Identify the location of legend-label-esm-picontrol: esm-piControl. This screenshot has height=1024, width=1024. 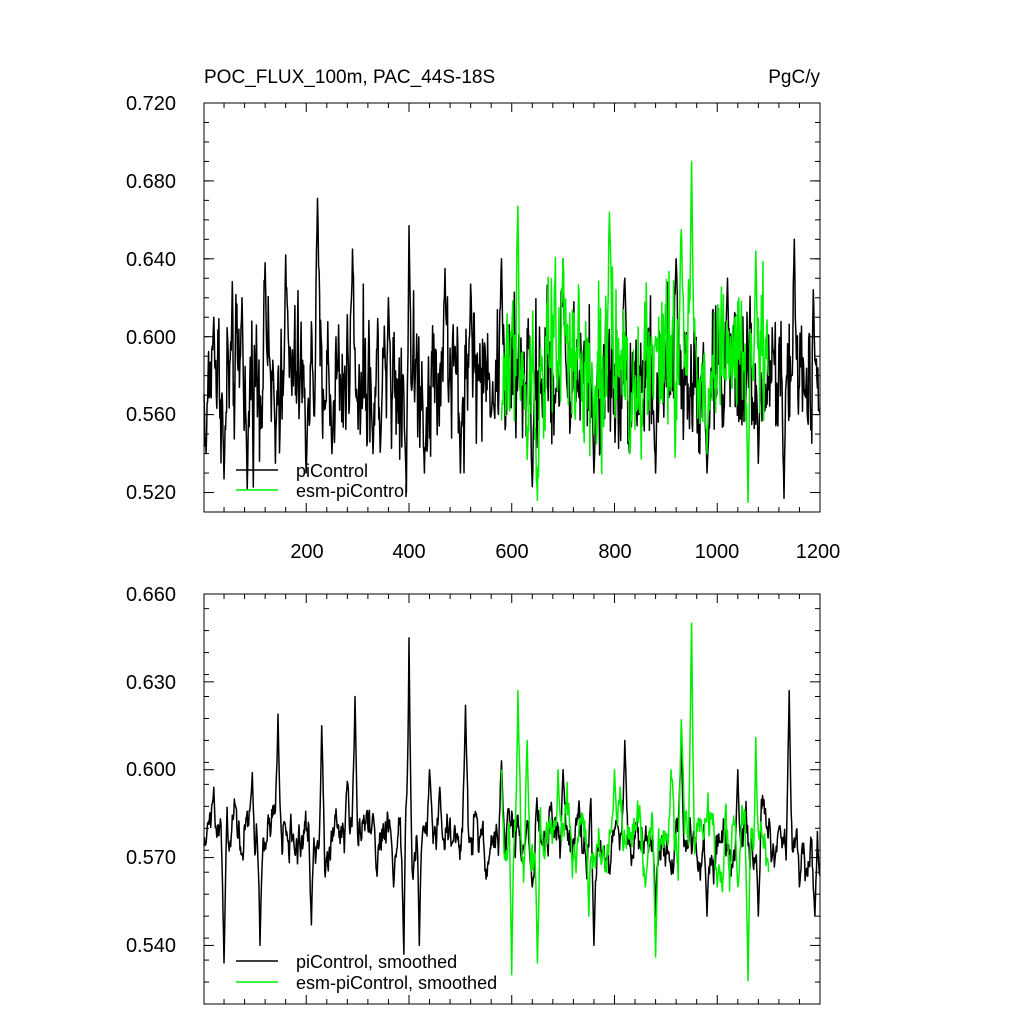
(352, 491).